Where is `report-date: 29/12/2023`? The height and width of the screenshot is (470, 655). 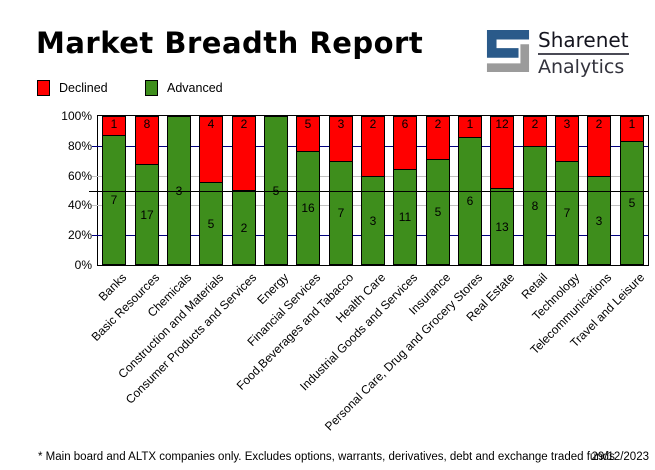 report-date: 29/12/2023 is located at coordinates (620, 457).